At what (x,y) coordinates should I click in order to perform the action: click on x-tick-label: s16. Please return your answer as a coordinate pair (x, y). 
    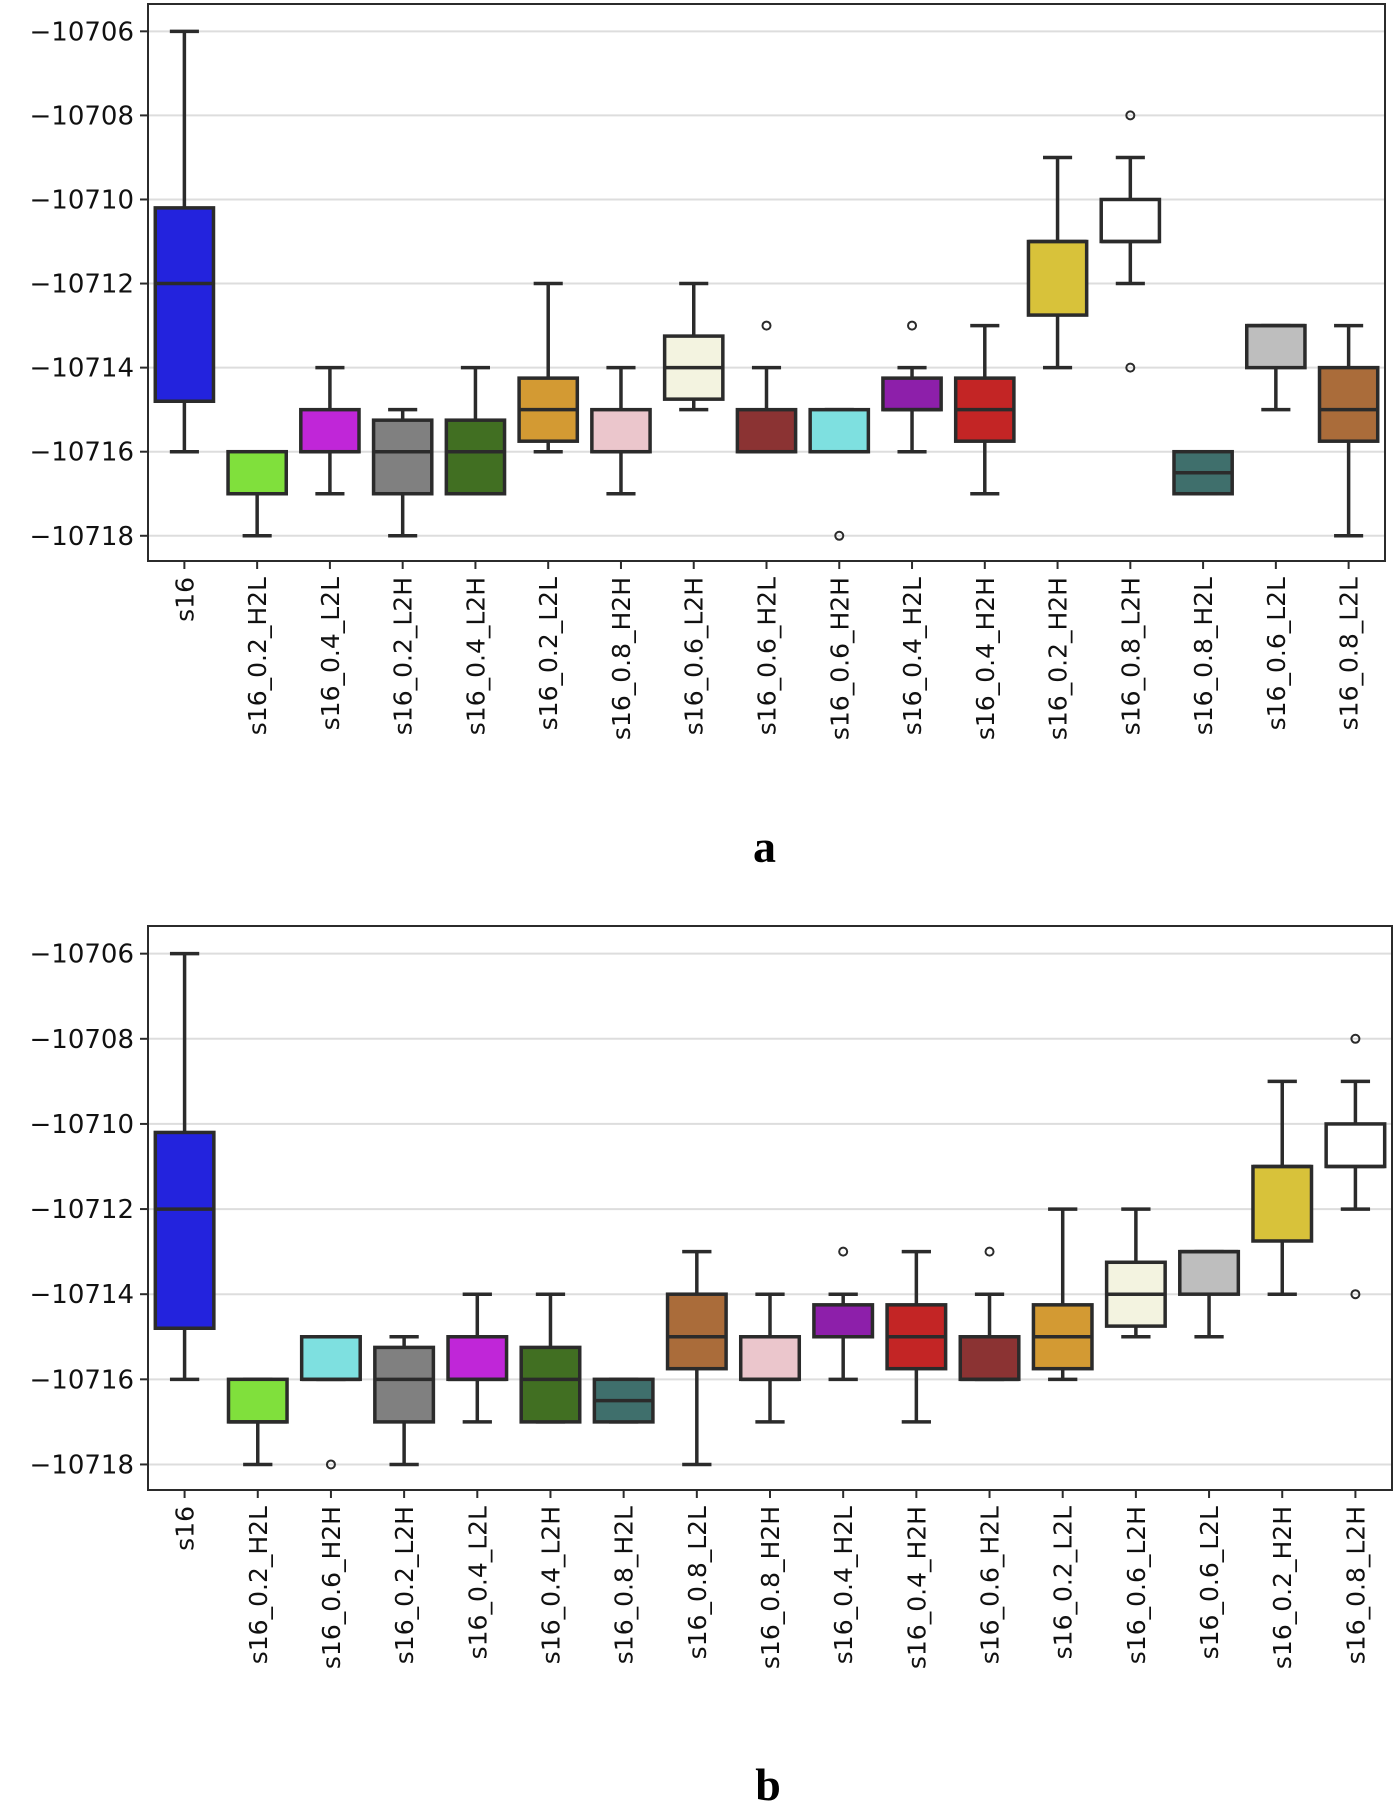
    Looking at the image, I should click on (184, 599).